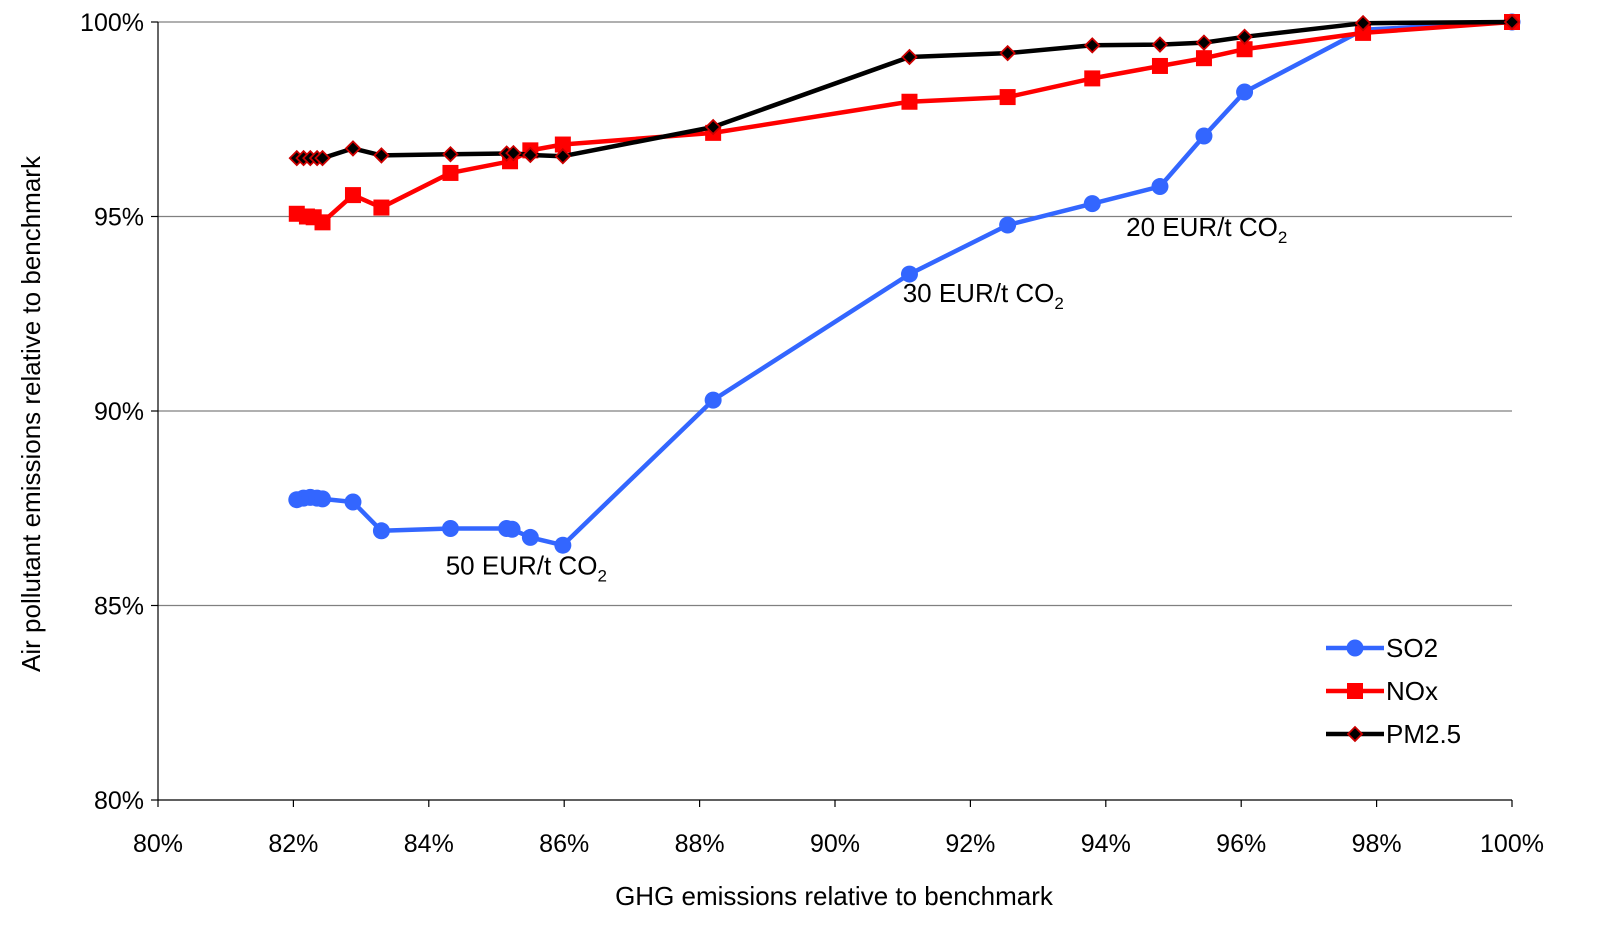  Describe the element at coordinates (564, 844) in the screenshot. I see `x-tick-label: 86%` at that location.